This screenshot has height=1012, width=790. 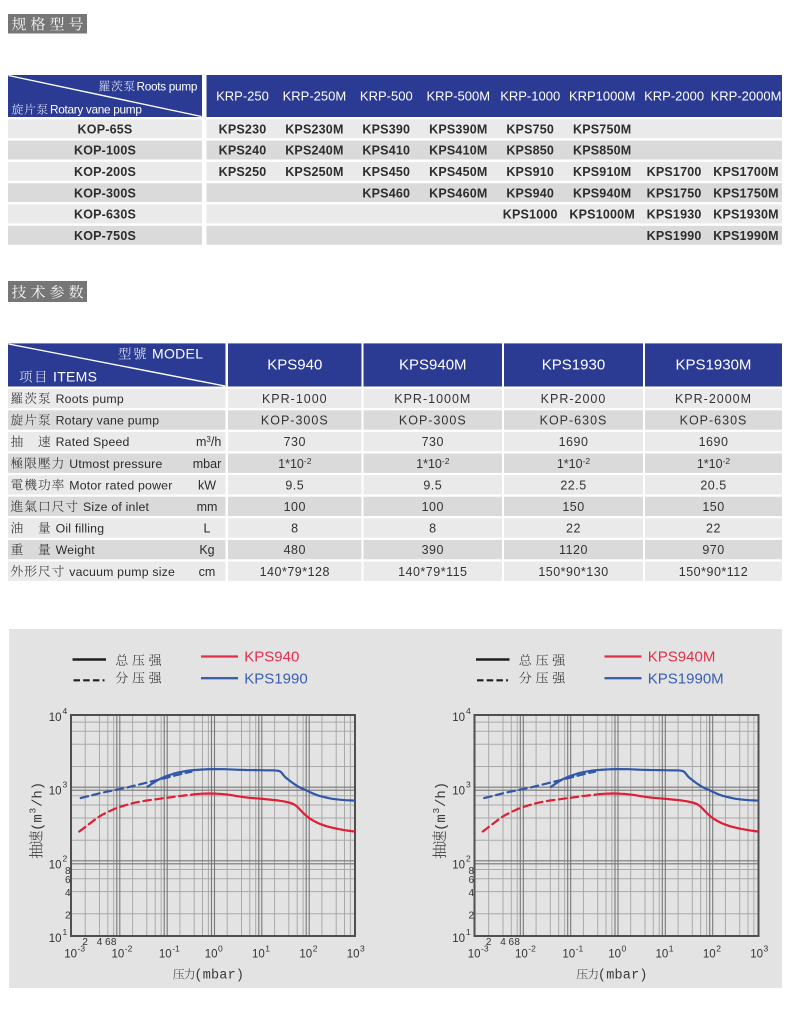 What do you see at coordinates (122, 572) in the screenshot?
I see `svg-text: vacuum pump size` at bounding box center [122, 572].